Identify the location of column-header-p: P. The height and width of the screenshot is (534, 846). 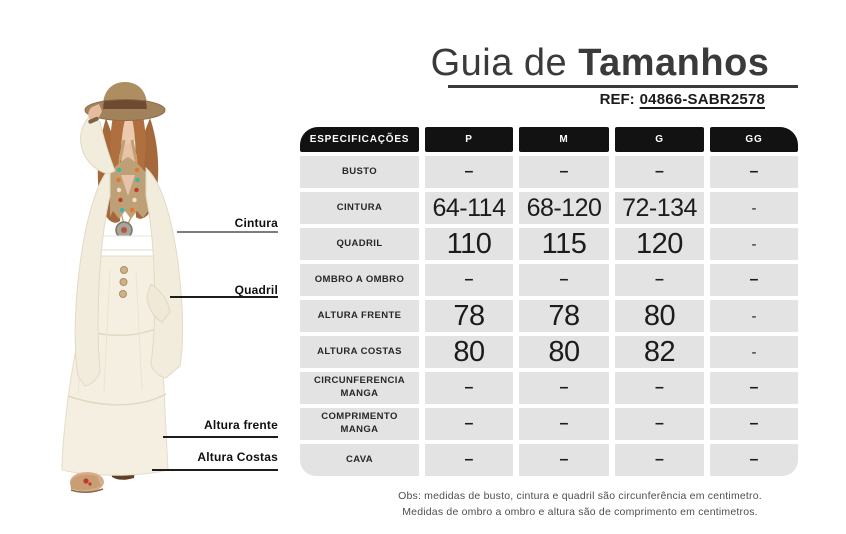
(469, 139).